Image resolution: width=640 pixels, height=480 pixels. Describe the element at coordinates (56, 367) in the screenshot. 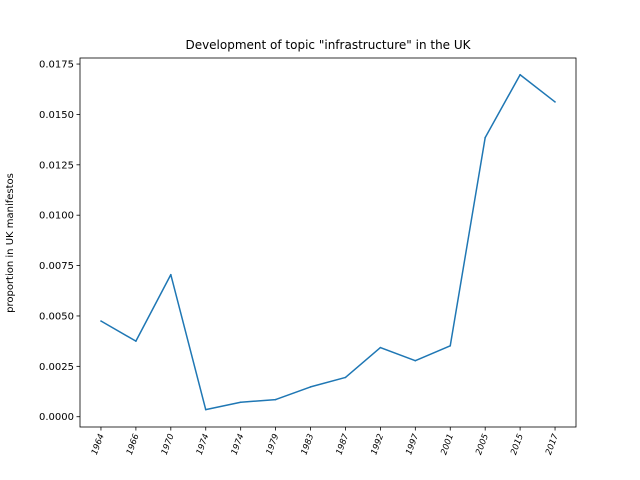

I see `y-tick-label: 0.0025` at that location.